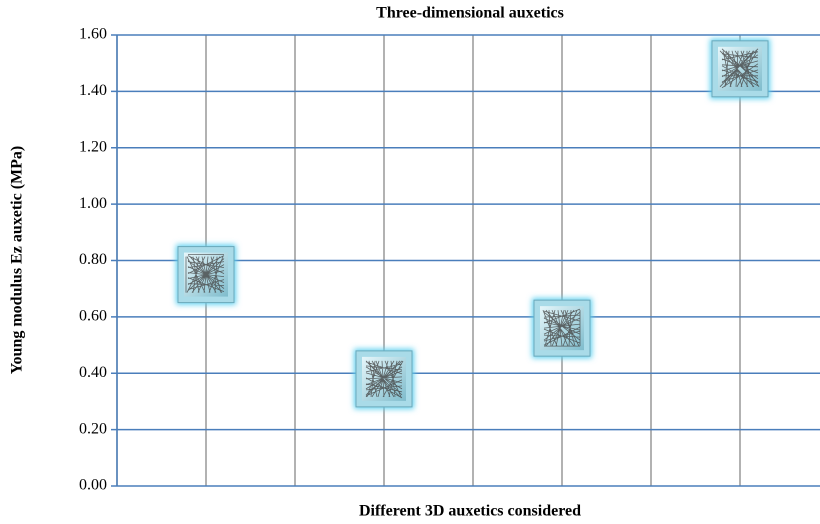 Image resolution: width=820 pixels, height=524 pixels. I want to click on y-tick-label: 1.60, so click(93, 34).